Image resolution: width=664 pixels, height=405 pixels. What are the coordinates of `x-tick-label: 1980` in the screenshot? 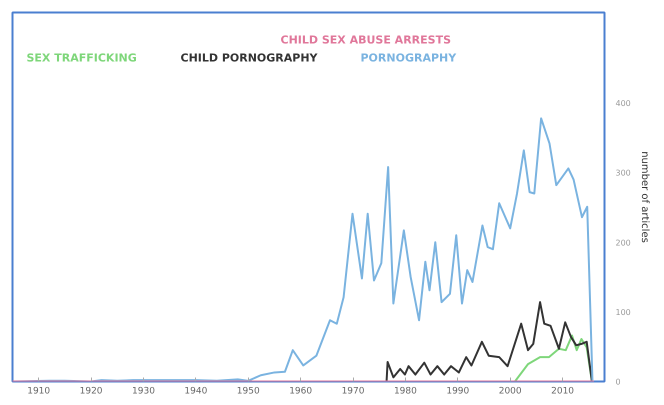 It's located at (406, 391).